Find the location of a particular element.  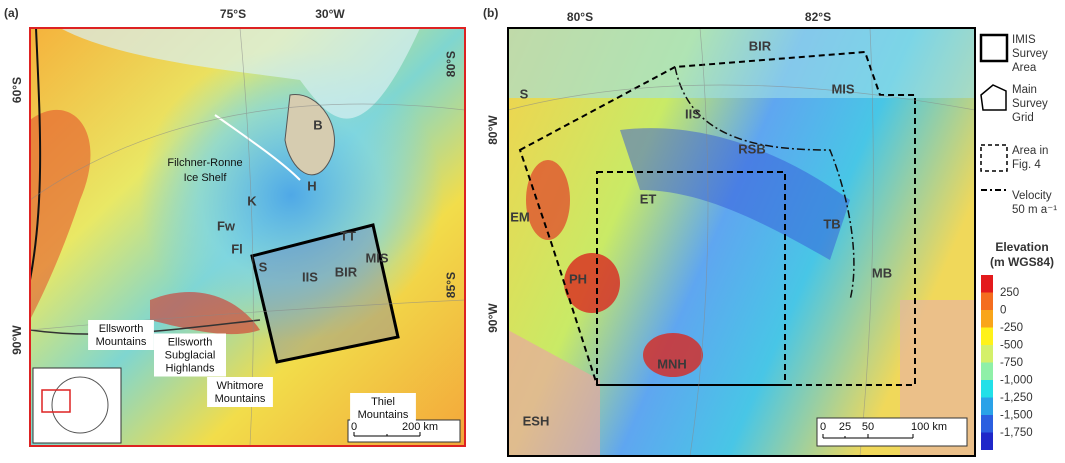

colorbar-label: -500 is located at coordinates (1011, 345).